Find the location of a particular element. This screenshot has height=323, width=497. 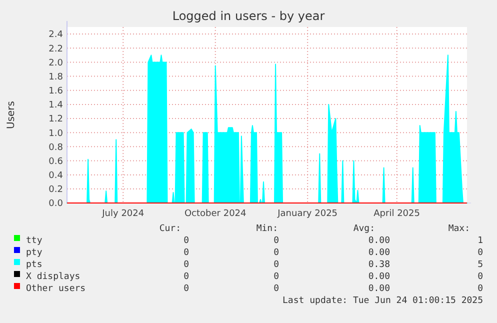

legend-label: X displays is located at coordinates (53, 277).